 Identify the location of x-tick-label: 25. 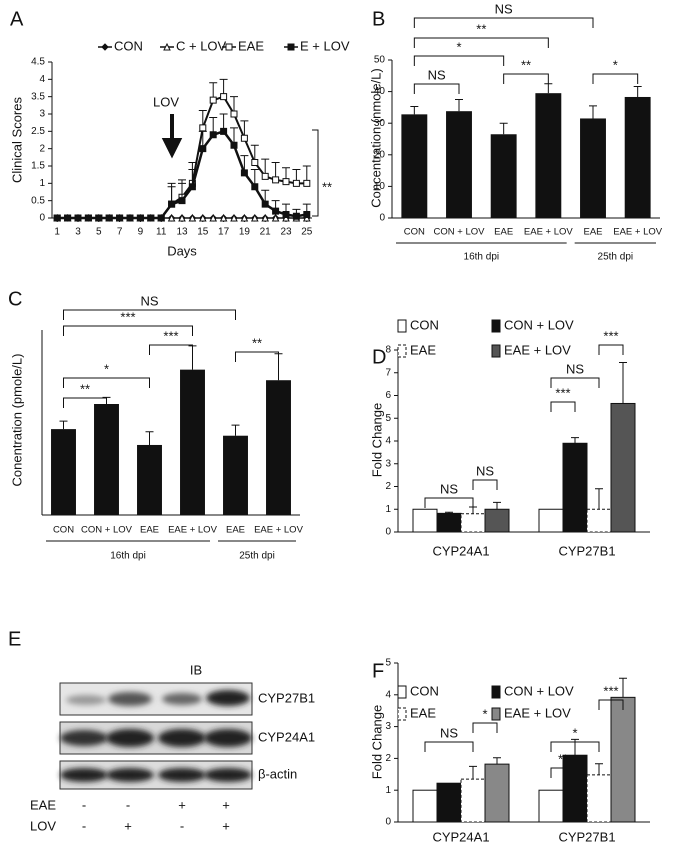
(307, 232).